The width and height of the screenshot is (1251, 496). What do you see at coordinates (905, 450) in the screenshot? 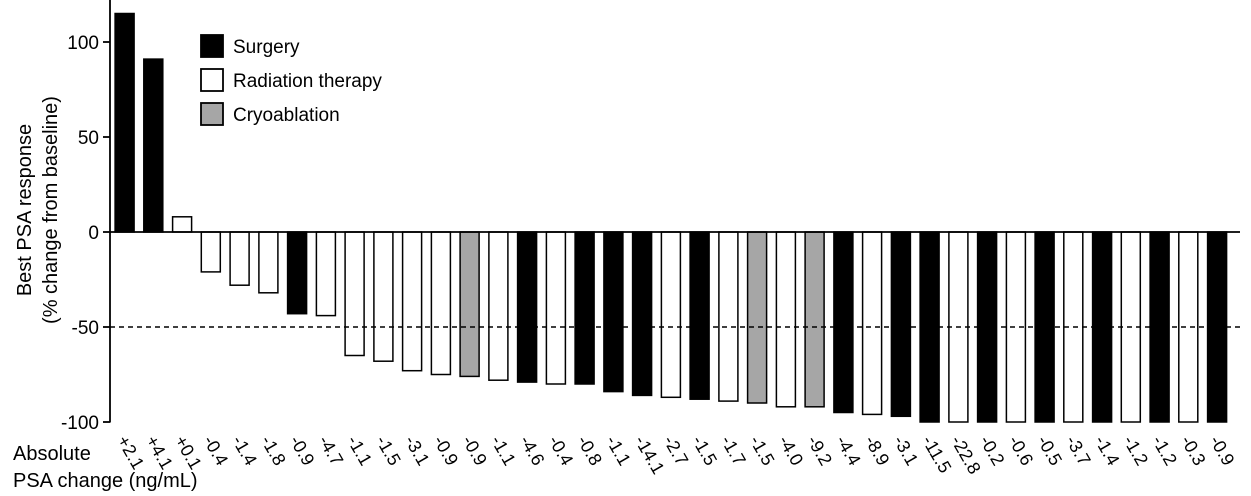
I see `x-tick-label-27: -3.1` at bounding box center [905, 450].